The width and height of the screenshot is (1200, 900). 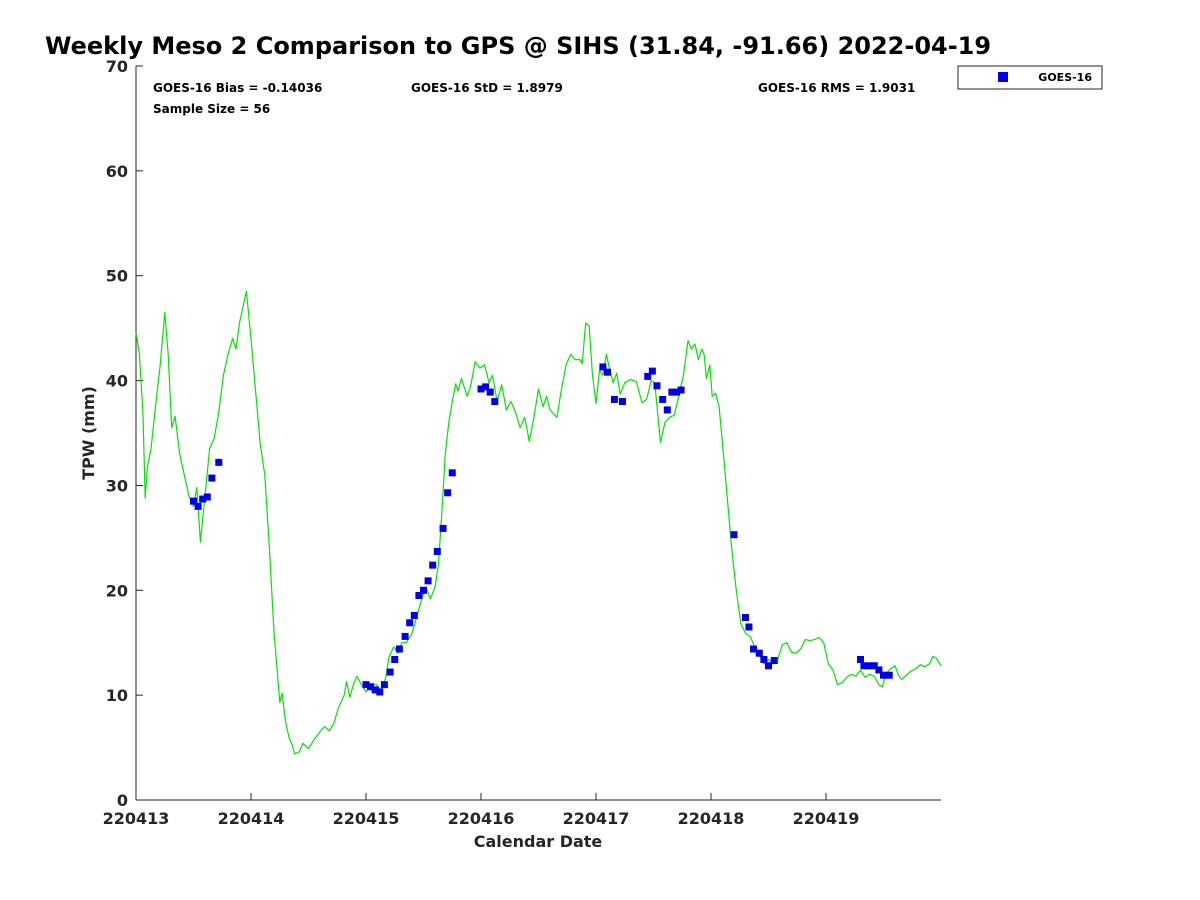 What do you see at coordinates (596, 818) in the screenshot?
I see `x-tick-label: 220417` at bounding box center [596, 818].